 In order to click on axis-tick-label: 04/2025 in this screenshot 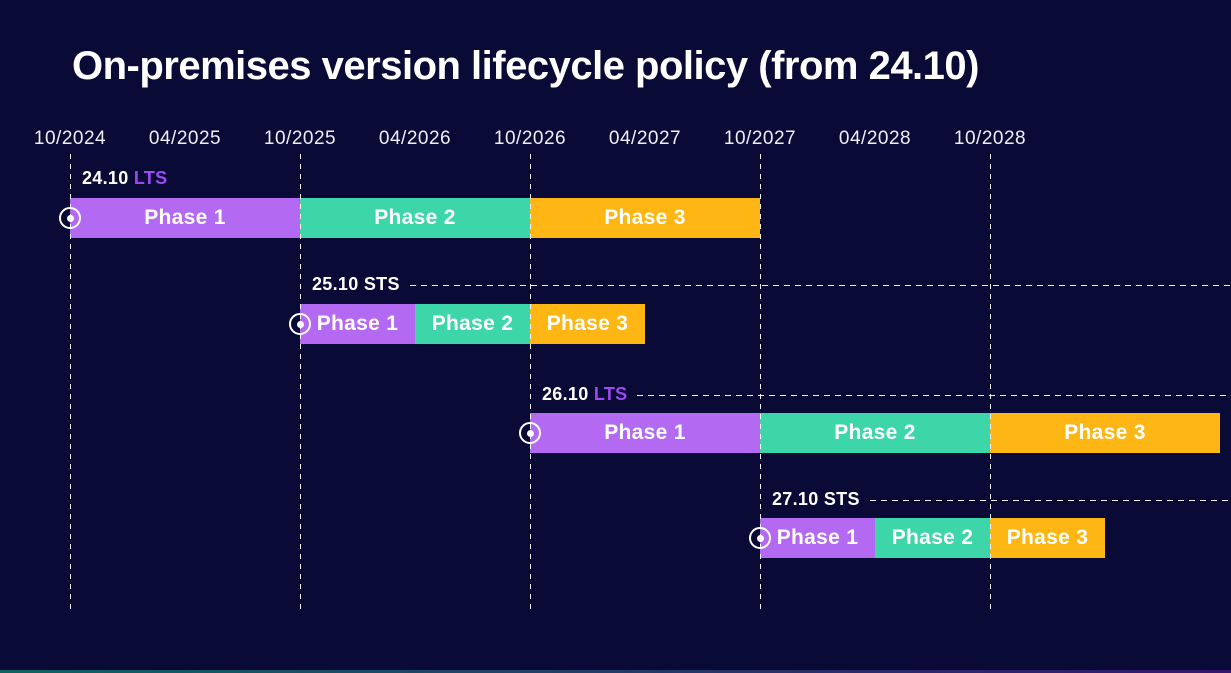, I will do `click(185, 138)`.